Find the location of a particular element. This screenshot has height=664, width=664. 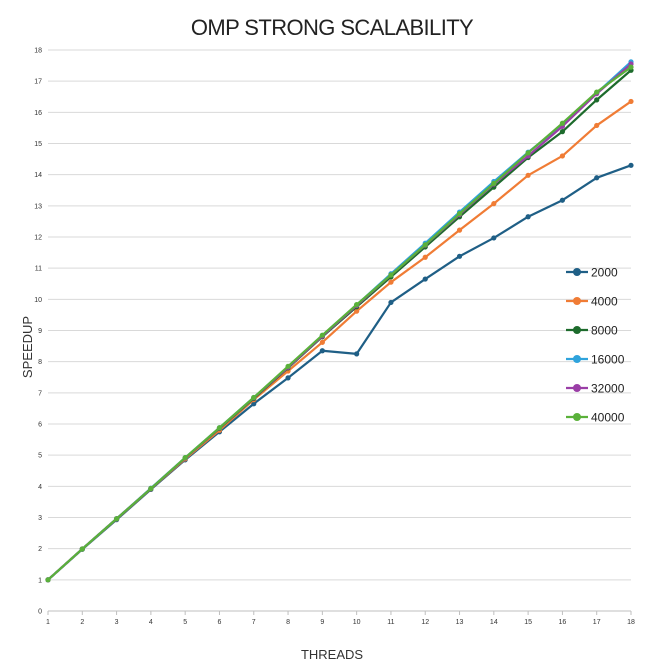

x-axis-ticks: 1 2 3 4 5 6 7 8 9 10 11 12 13 14 15 16 17 18 is located at coordinates (340, 618).